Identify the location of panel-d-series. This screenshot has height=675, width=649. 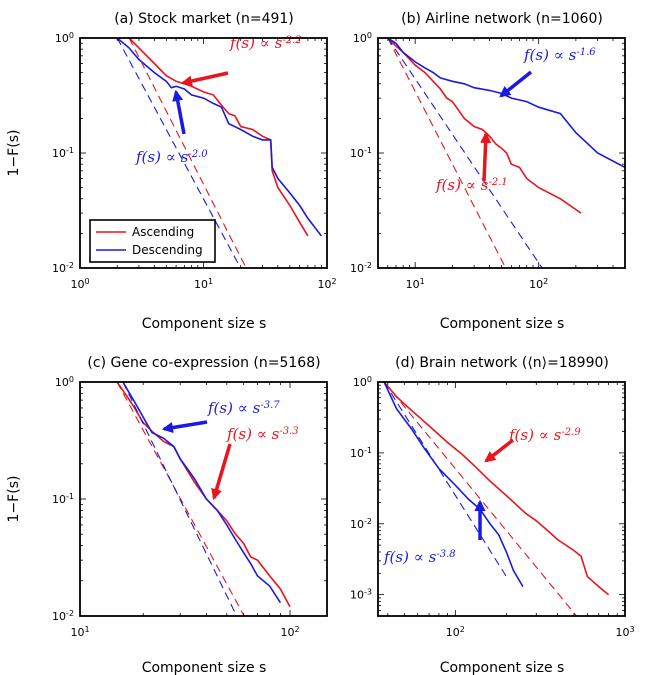
(496, 499).